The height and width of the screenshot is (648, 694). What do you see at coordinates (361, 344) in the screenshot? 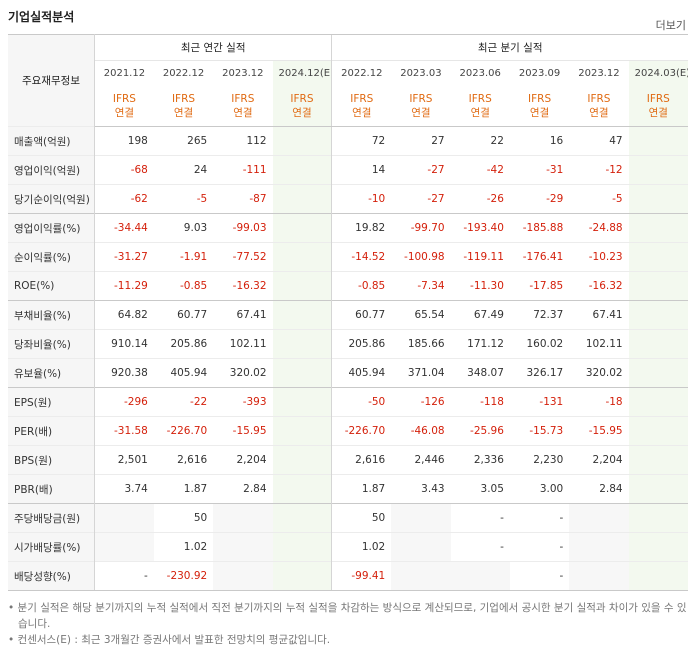
I see `value-cell: 205.86` at bounding box center [361, 344].